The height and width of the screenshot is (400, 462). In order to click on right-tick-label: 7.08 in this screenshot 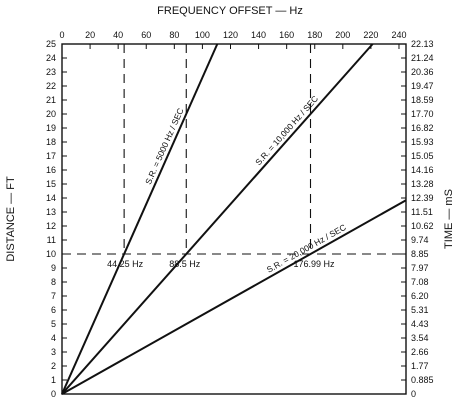, I will do `click(420, 282)`.